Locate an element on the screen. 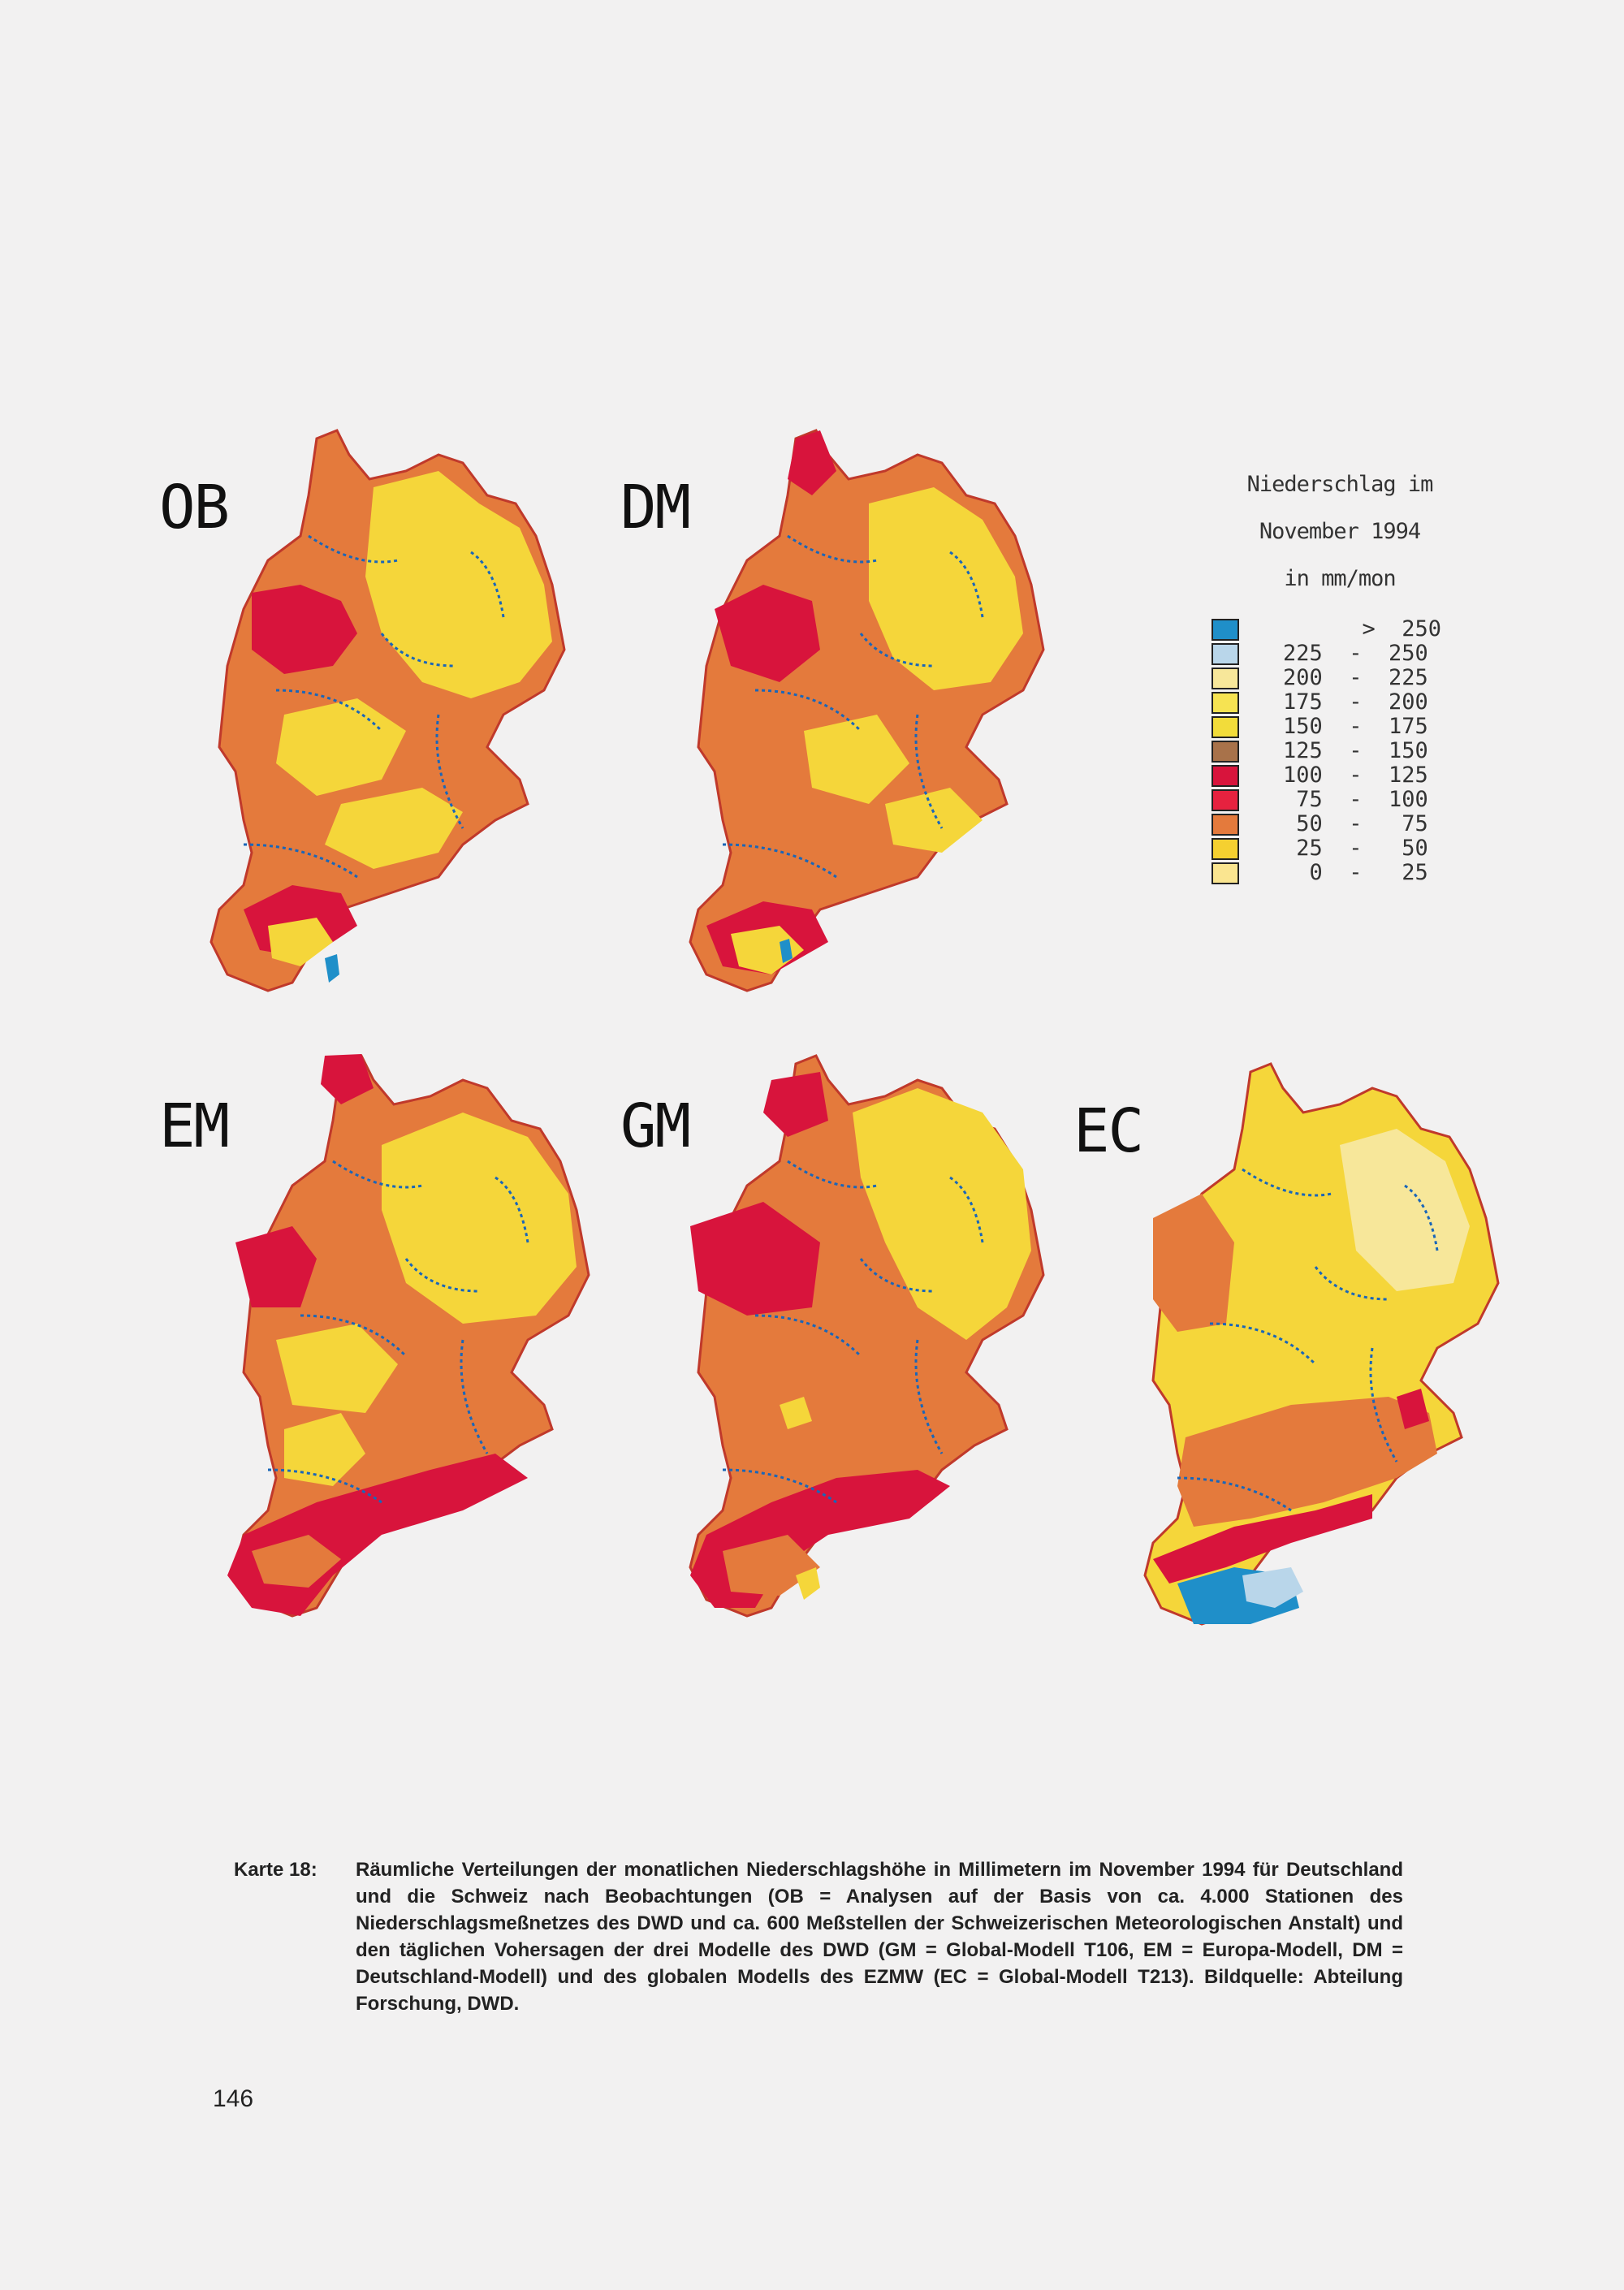 This screenshot has height=2290, width=1624. legend-row: 25 - 50 is located at coordinates (1350, 848).